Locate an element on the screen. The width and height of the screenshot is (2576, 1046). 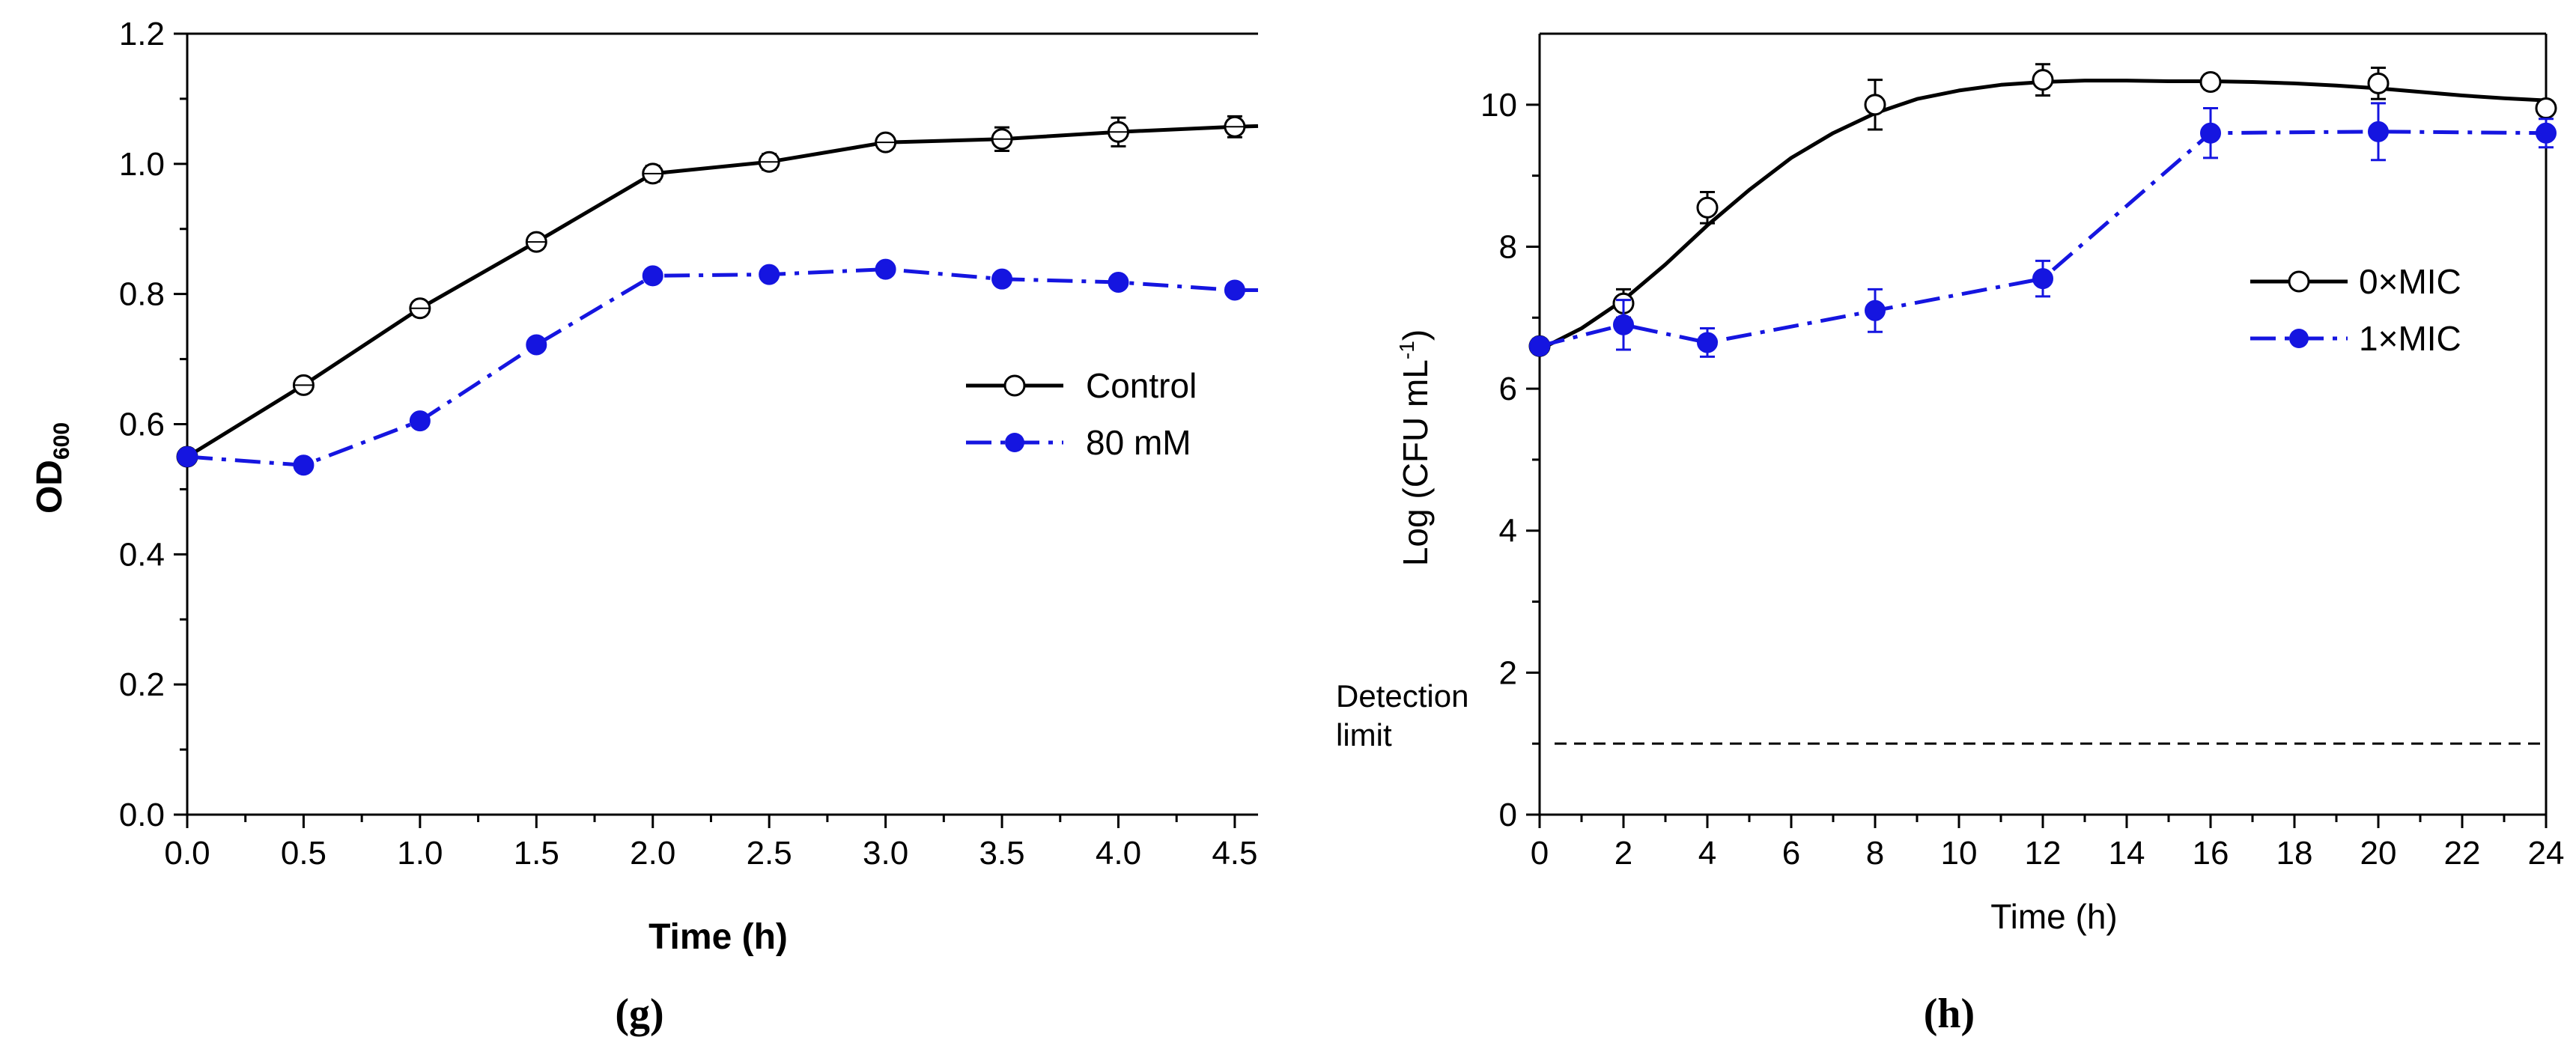
detection-limit-label-line1: Detection is located at coordinates (1402, 696).